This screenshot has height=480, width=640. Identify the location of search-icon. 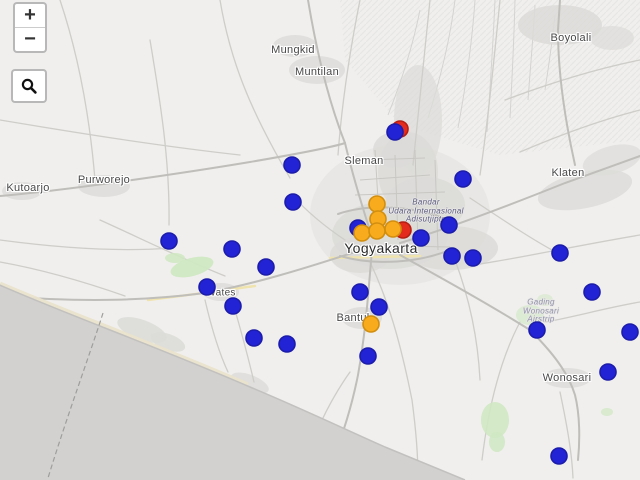
(29, 86).